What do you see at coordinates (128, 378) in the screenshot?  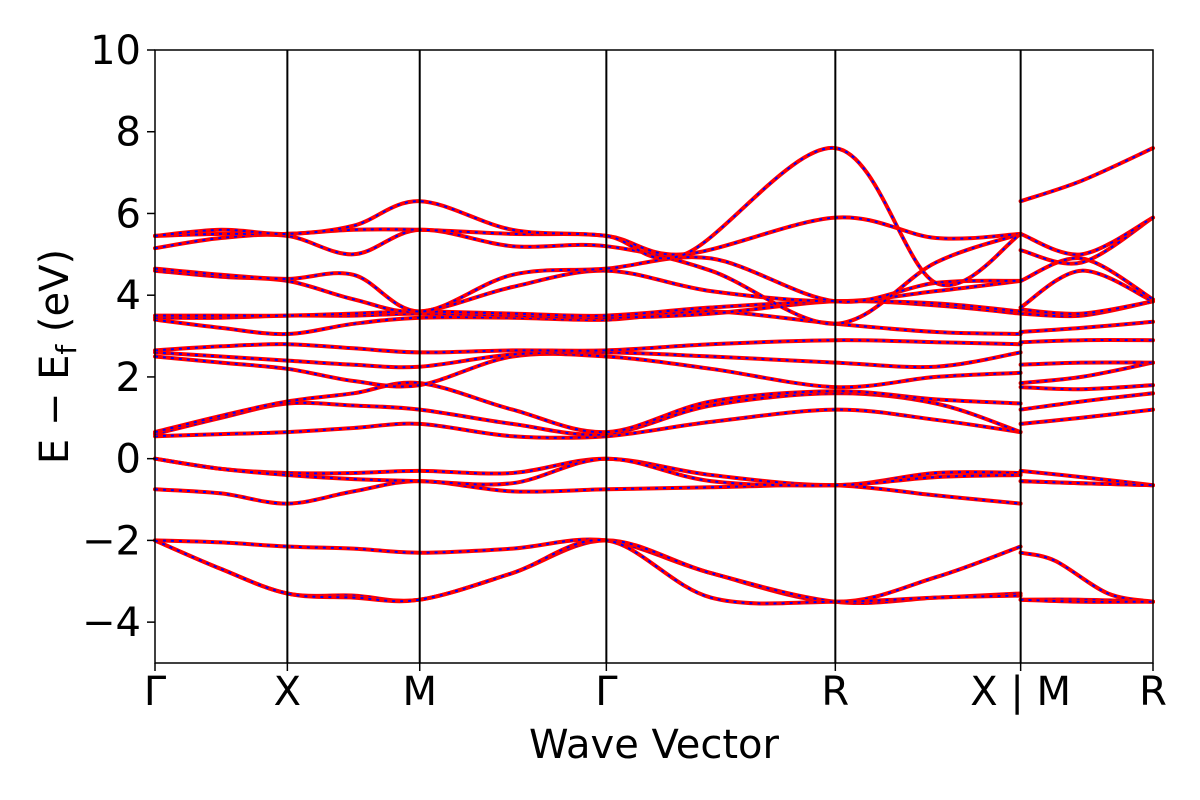 I see `y-tick-label: 2` at bounding box center [128, 378].